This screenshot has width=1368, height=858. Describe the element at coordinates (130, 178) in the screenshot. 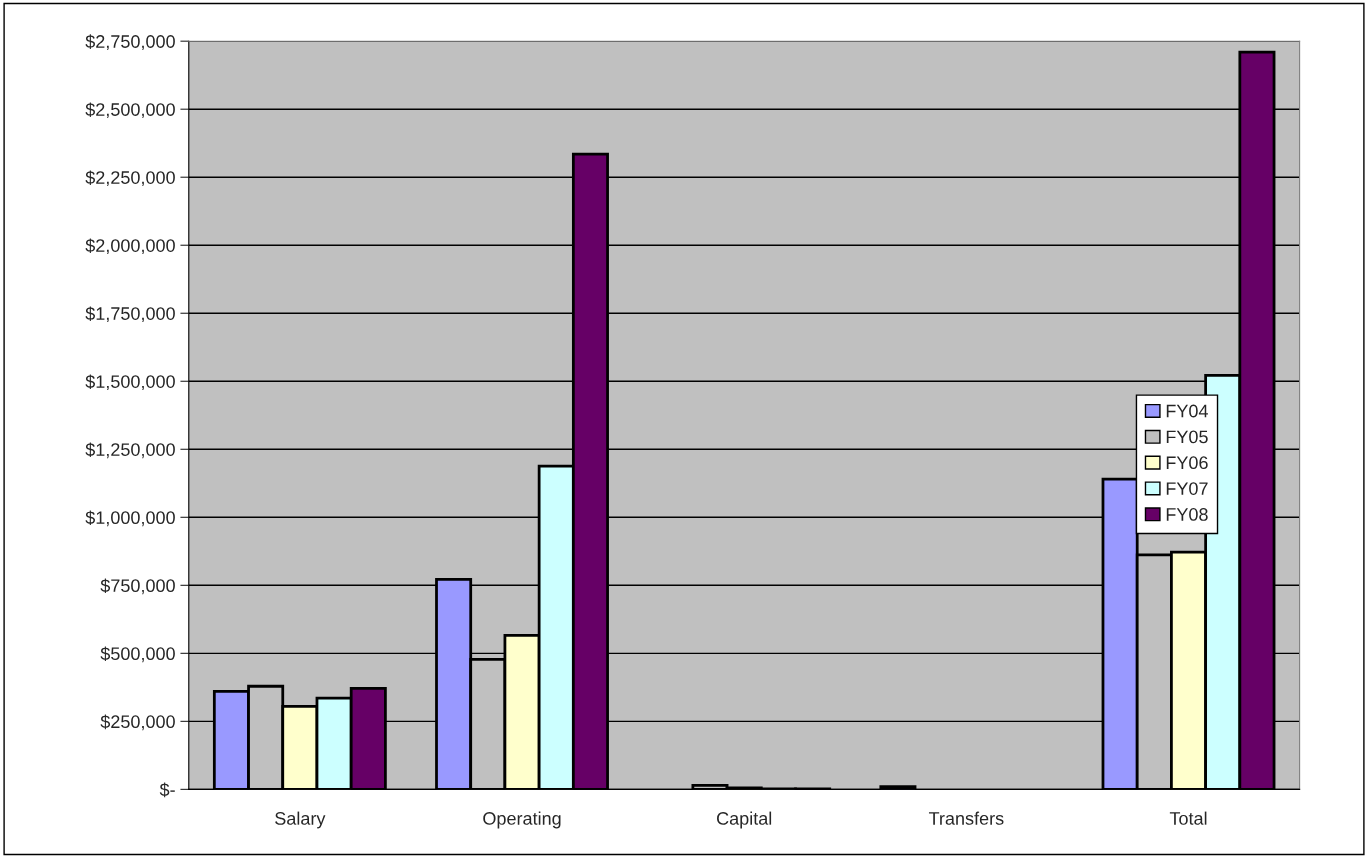

I see `y-tick-label: $2,250,000` at that location.